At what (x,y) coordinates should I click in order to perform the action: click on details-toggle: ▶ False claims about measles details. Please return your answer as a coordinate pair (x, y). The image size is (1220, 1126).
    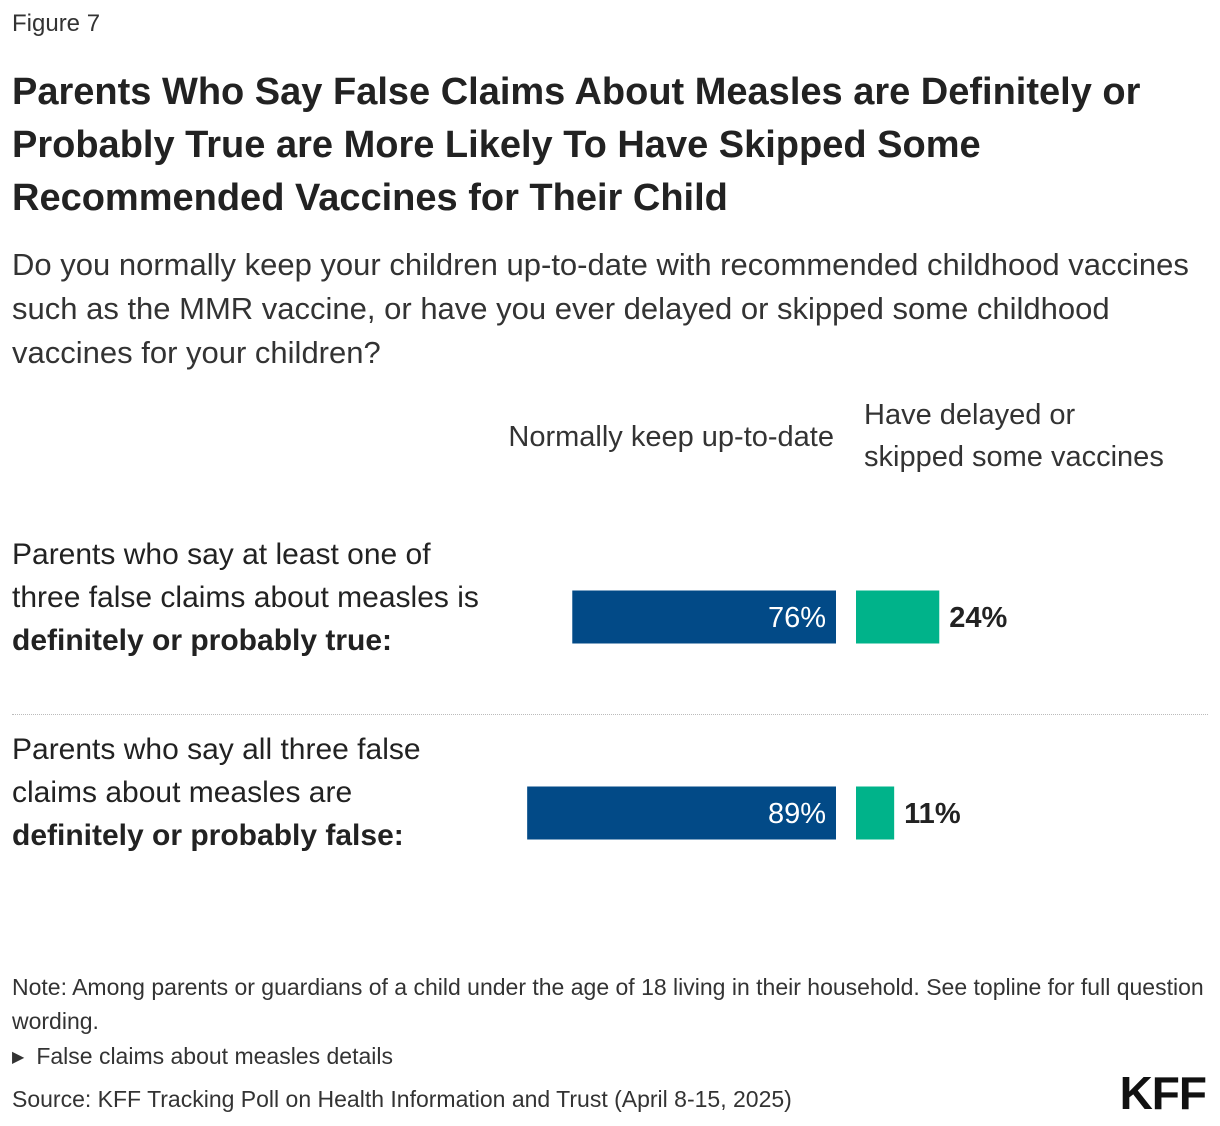
    Looking at the image, I should click on (202, 1057).